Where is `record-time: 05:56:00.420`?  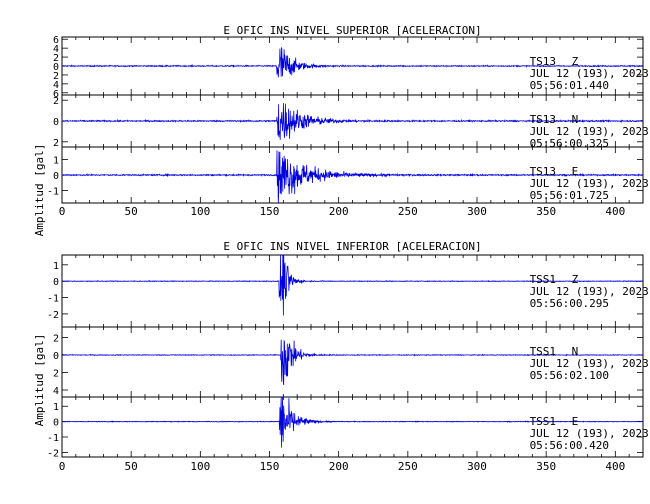
record-time: 05:56:00.420 is located at coordinates (569, 445).